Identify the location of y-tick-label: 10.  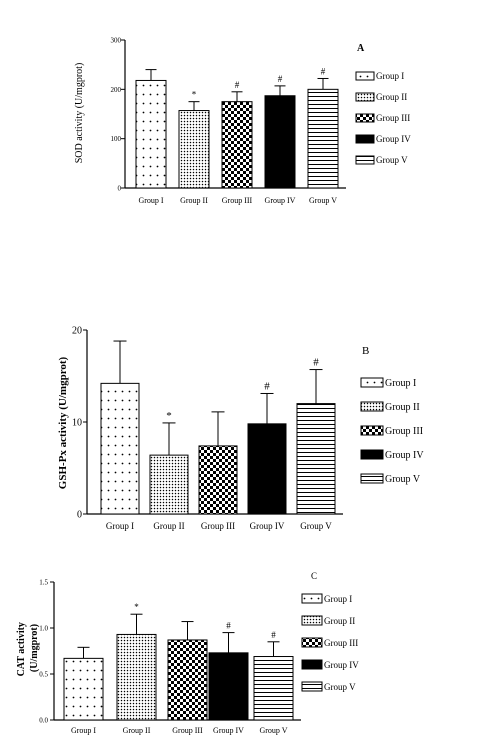
(77, 423).